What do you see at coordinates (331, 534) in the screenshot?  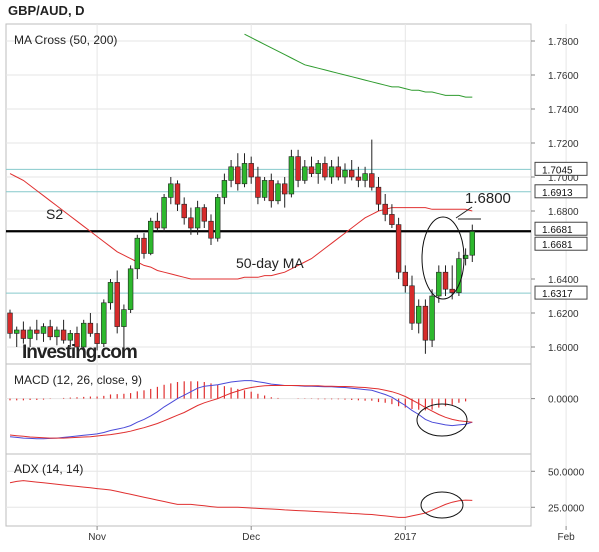 I see `x-axis: Nov Dec 2017 Feb` at bounding box center [331, 534].